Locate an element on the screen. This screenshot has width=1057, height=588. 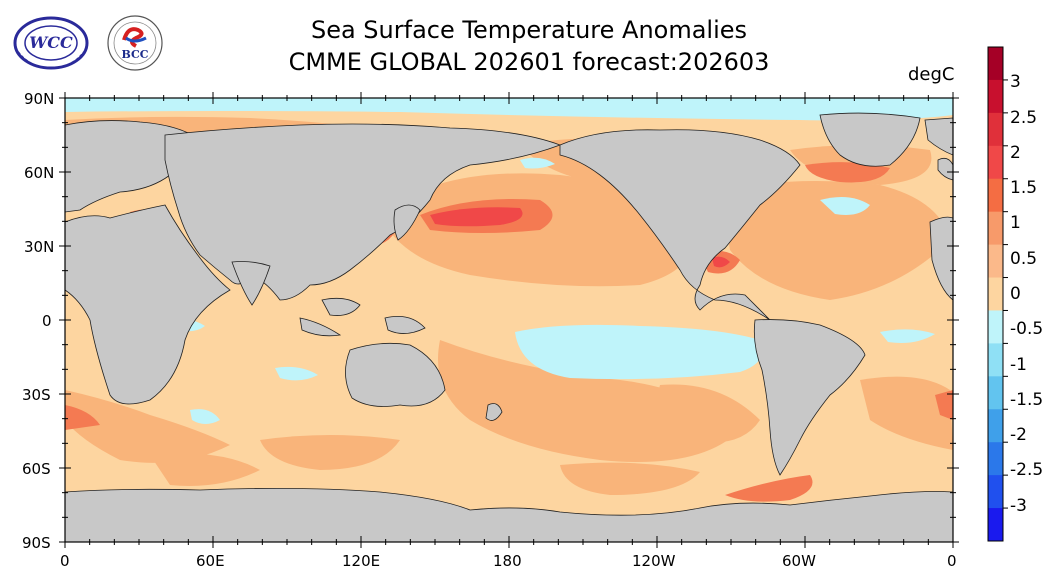
british-isles is located at coordinates (945, 169).